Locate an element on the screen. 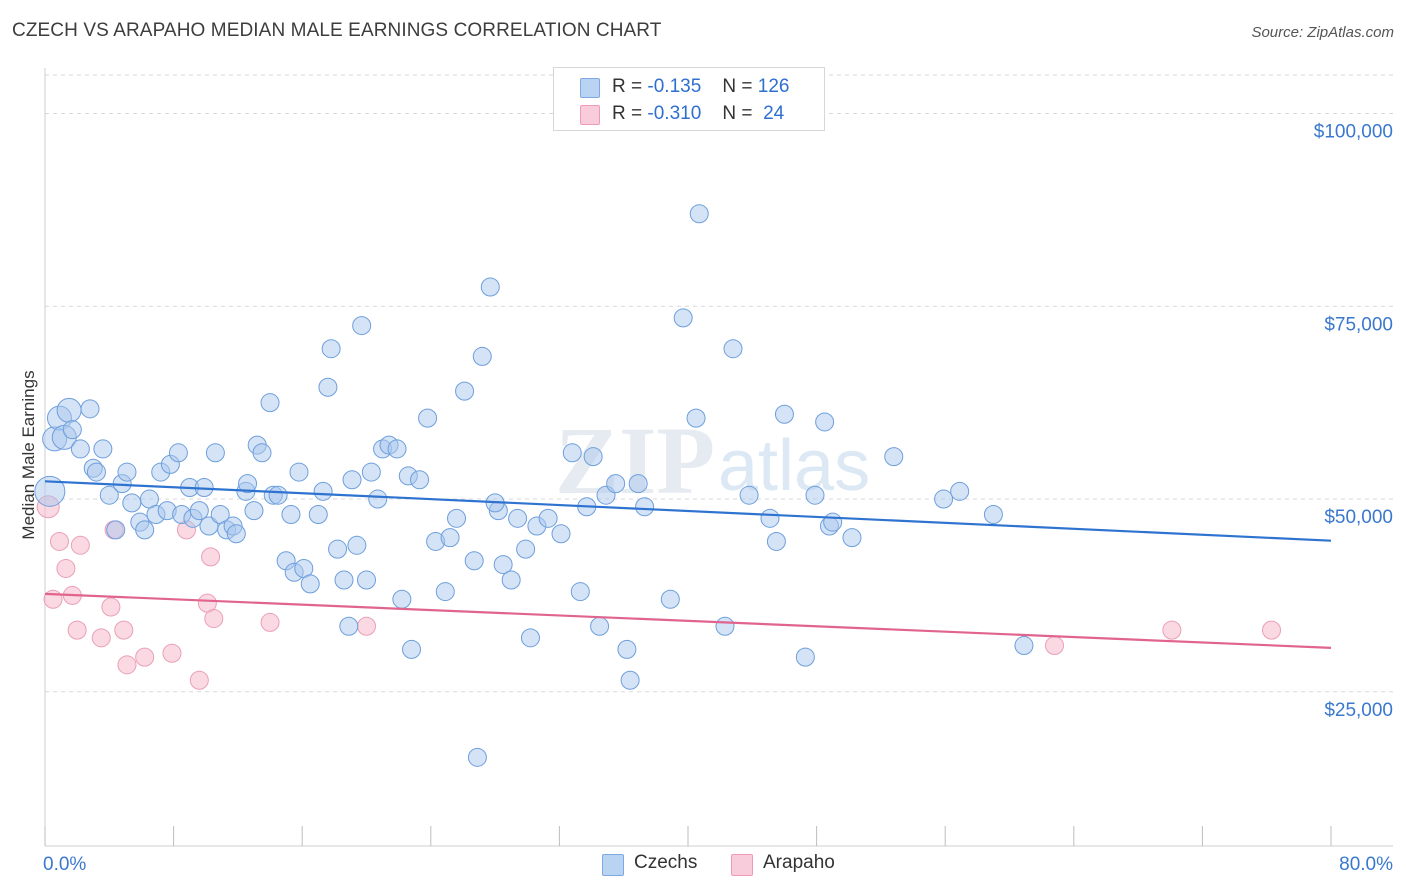 Image resolution: width=1406 pixels, height=892 pixels. y-axis-label: Median Male Earnings is located at coordinates (28, 454).